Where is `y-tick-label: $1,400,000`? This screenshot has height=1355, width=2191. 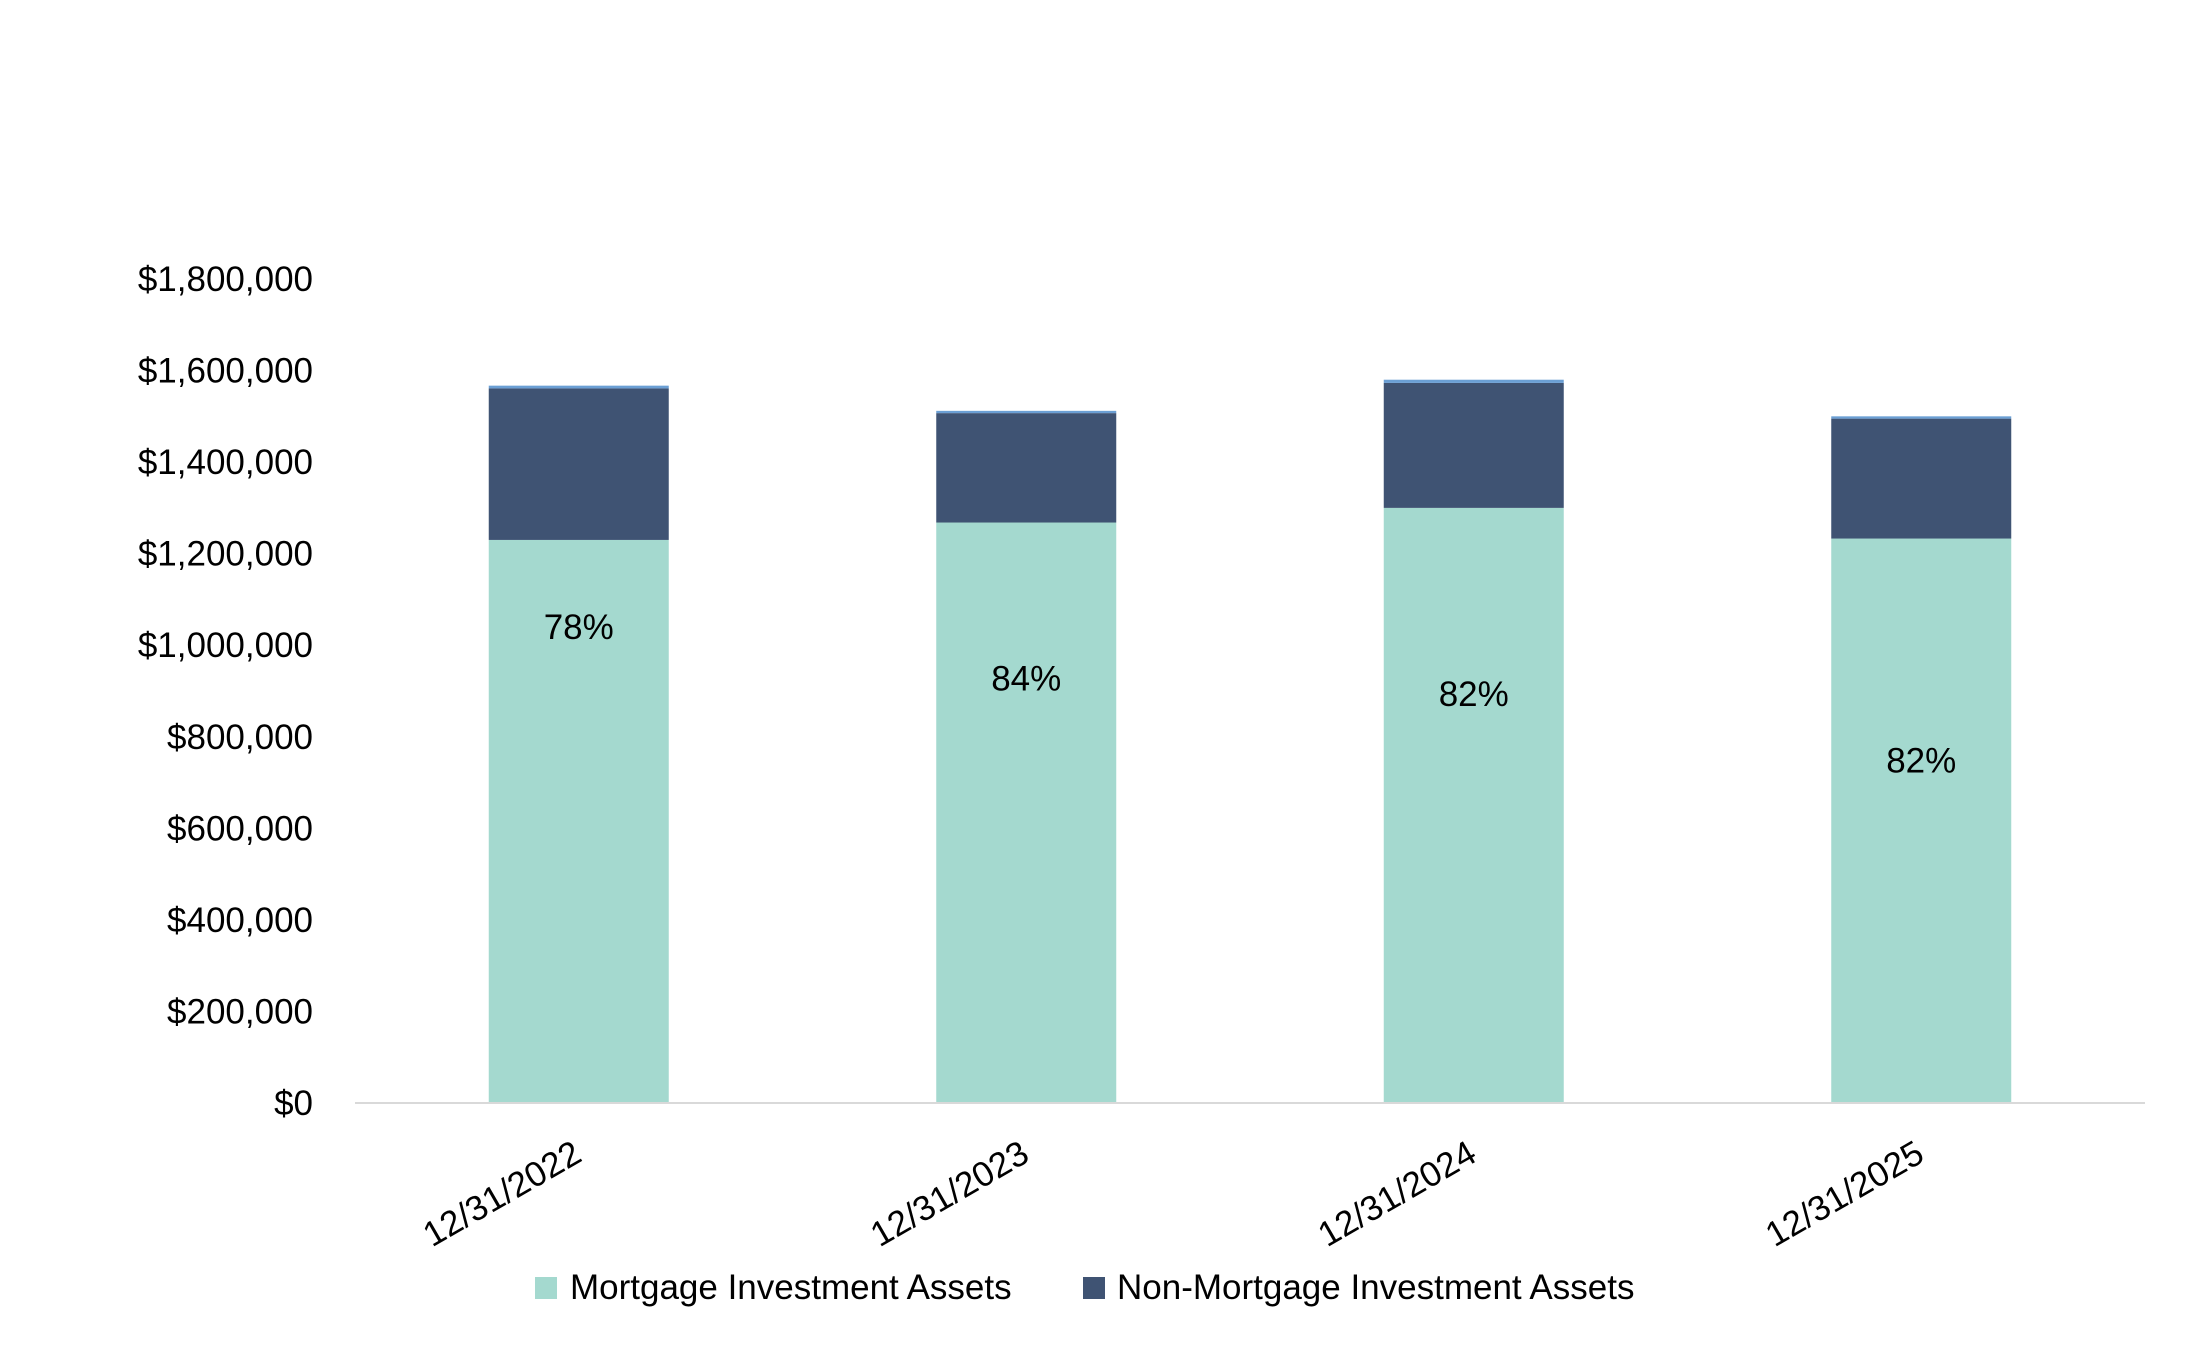 y-tick-label: $1,400,000 is located at coordinates (225, 462).